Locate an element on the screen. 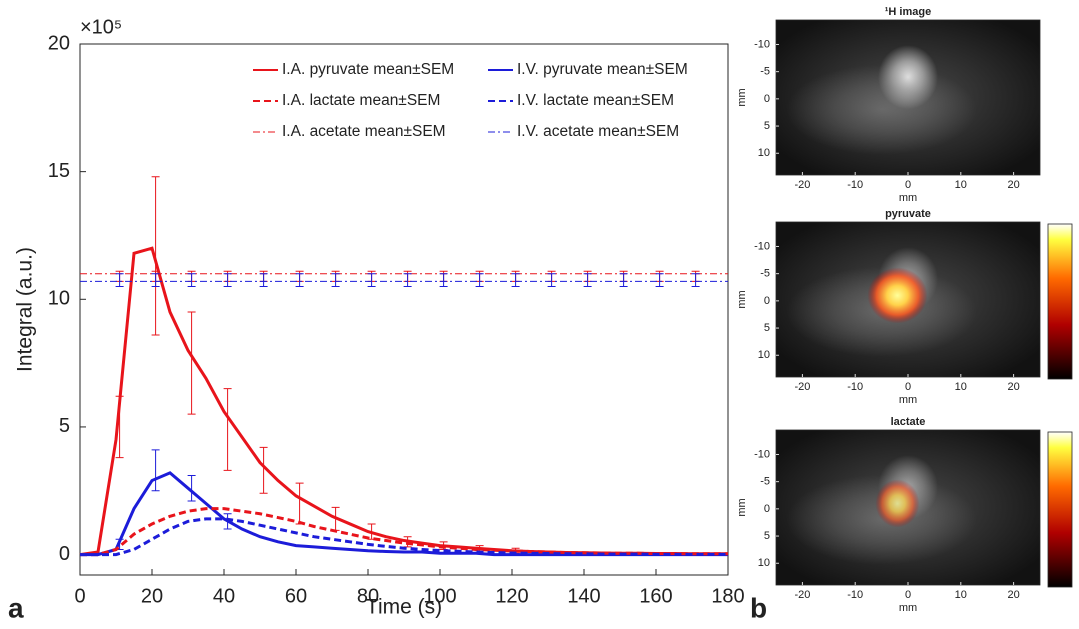  legend-label: I.V. acetate mean±SEM is located at coordinates (598, 131).